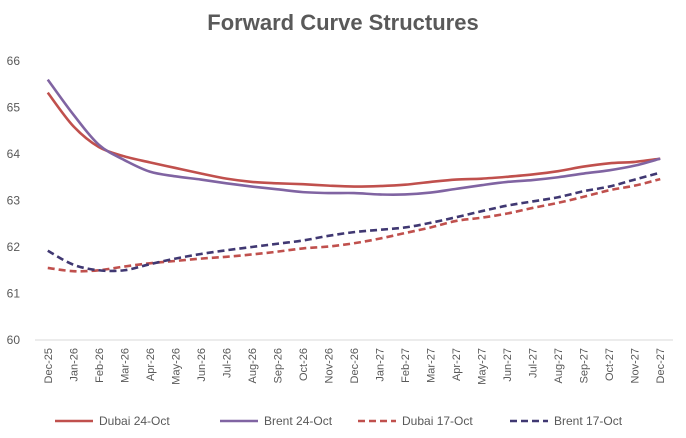 This screenshot has height=438, width=686. Describe the element at coordinates (457, 364) in the screenshot. I see `x-tick-label: Apr-27` at that location.